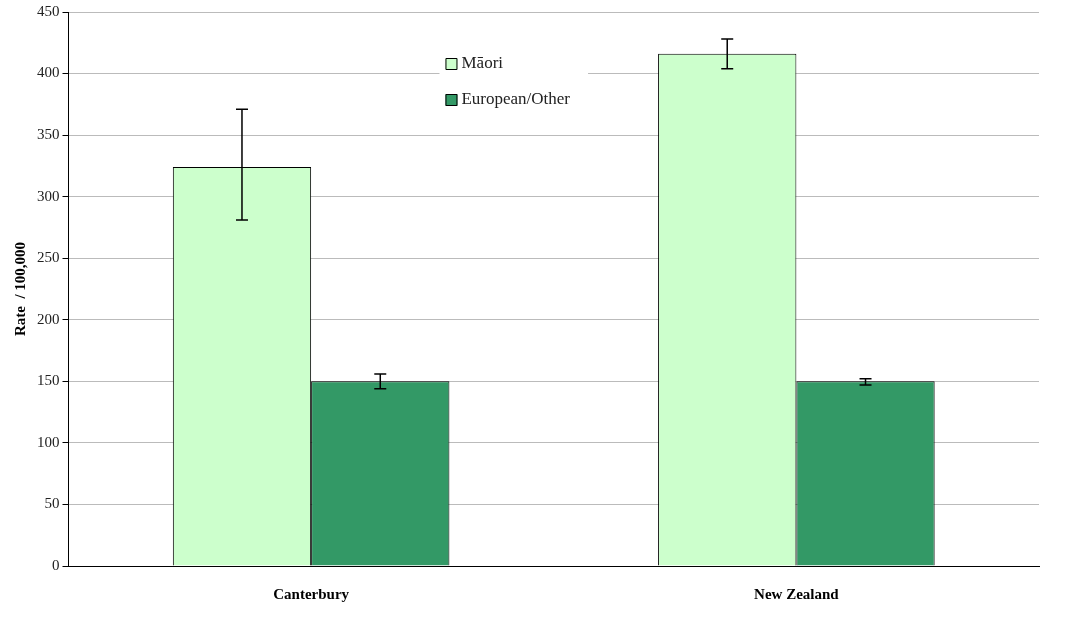 Image resolution: width=1079 pixels, height=626 pixels. What do you see at coordinates (19, 289) in the screenshot?
I see `y-axis-title: Rate / 100,000` at bounding box center [19, 289].